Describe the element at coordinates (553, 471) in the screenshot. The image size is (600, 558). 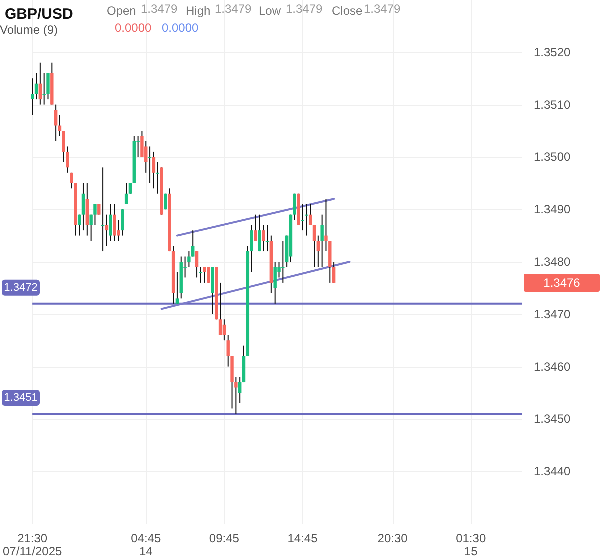
I see `y-tick-label: 1.3440` at that location.